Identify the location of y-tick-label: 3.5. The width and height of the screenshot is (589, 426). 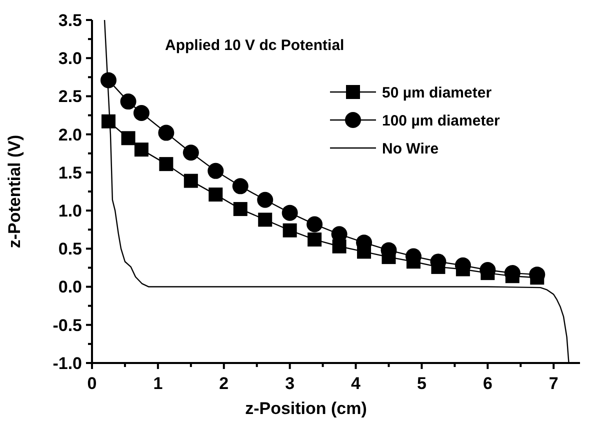
(70, 20).